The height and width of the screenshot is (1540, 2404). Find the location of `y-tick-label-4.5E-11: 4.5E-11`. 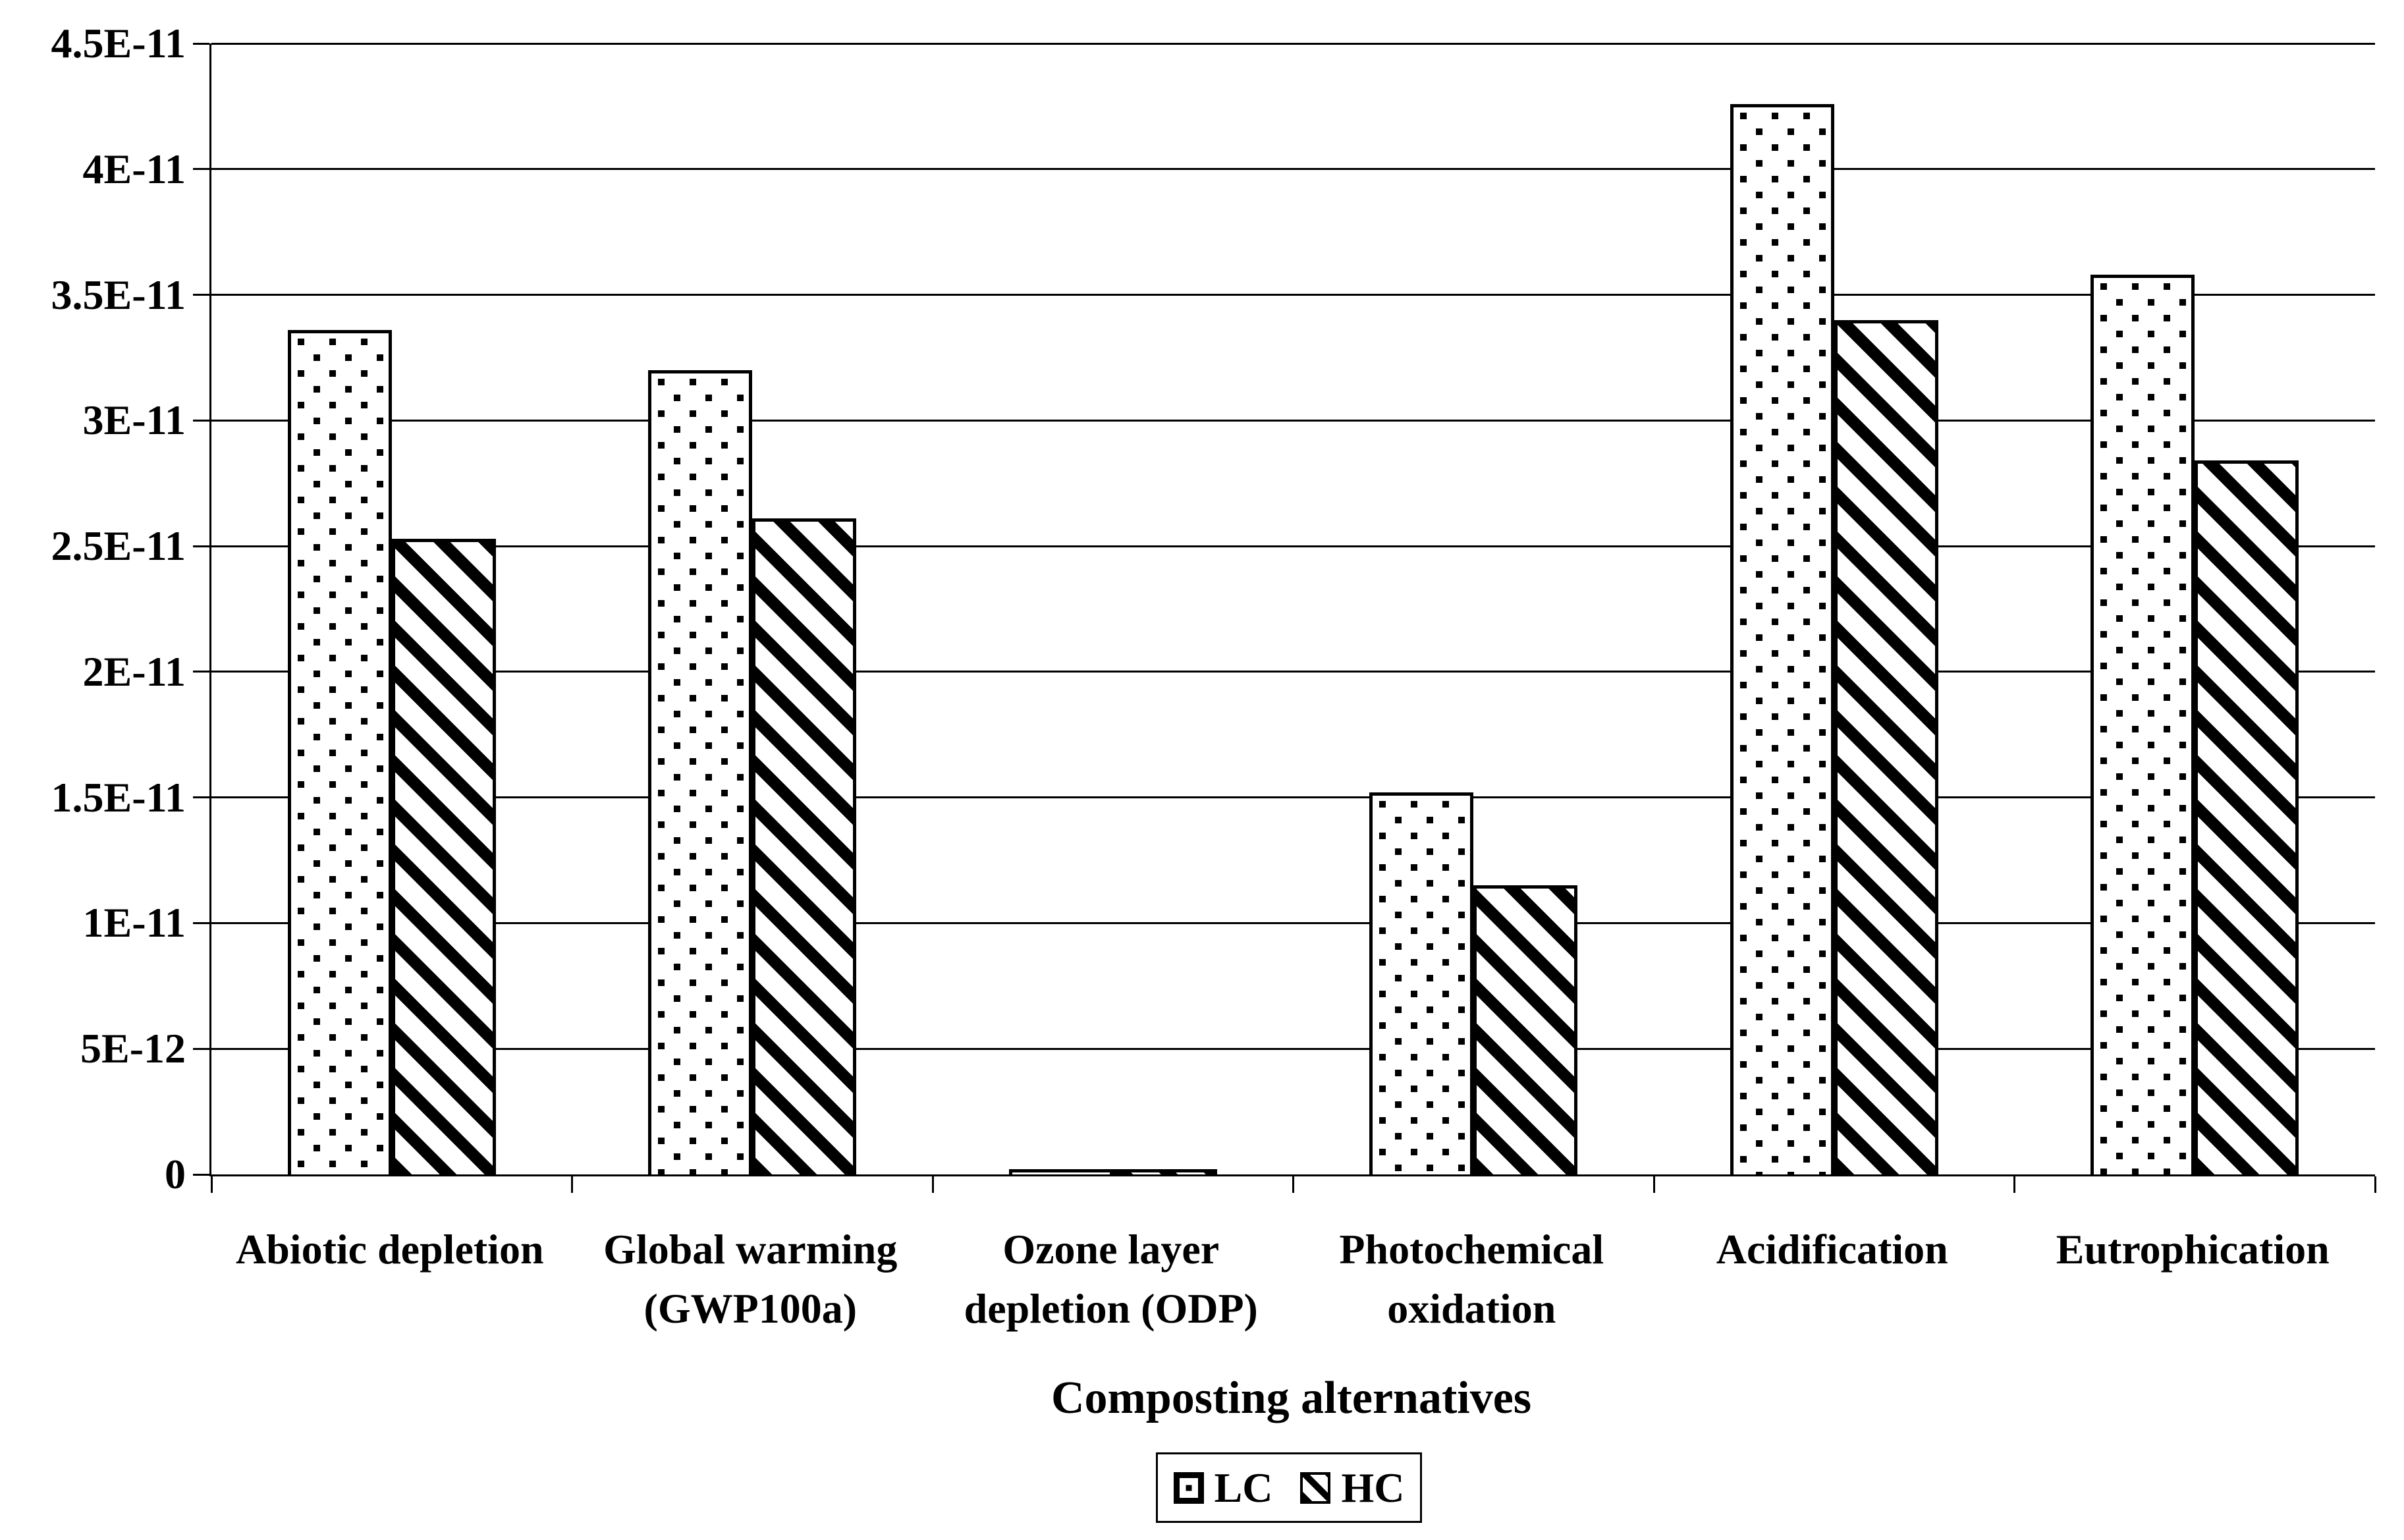

y-tick-label-4.5E-11: 4.5E-11 is located at coordinates (118, 43).